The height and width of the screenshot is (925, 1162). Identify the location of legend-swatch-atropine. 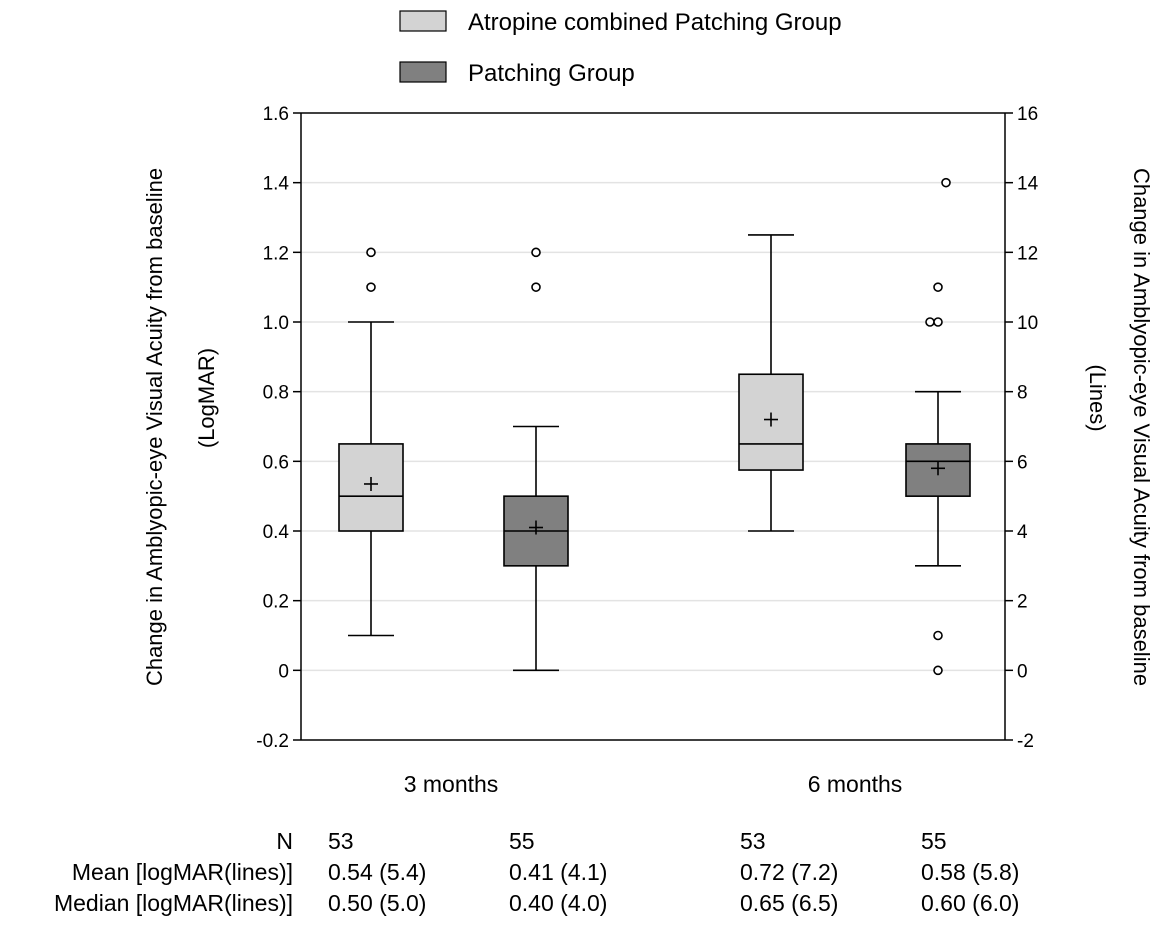
(423, 21).